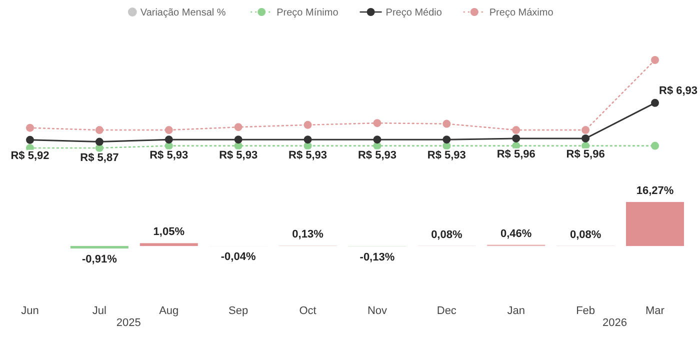 This screenshot has width=700, height=338. What do you see at coordinates (307, 311) in the screenshot?
I see `x-tick-label: Oct` at bounding box center [307, 311].